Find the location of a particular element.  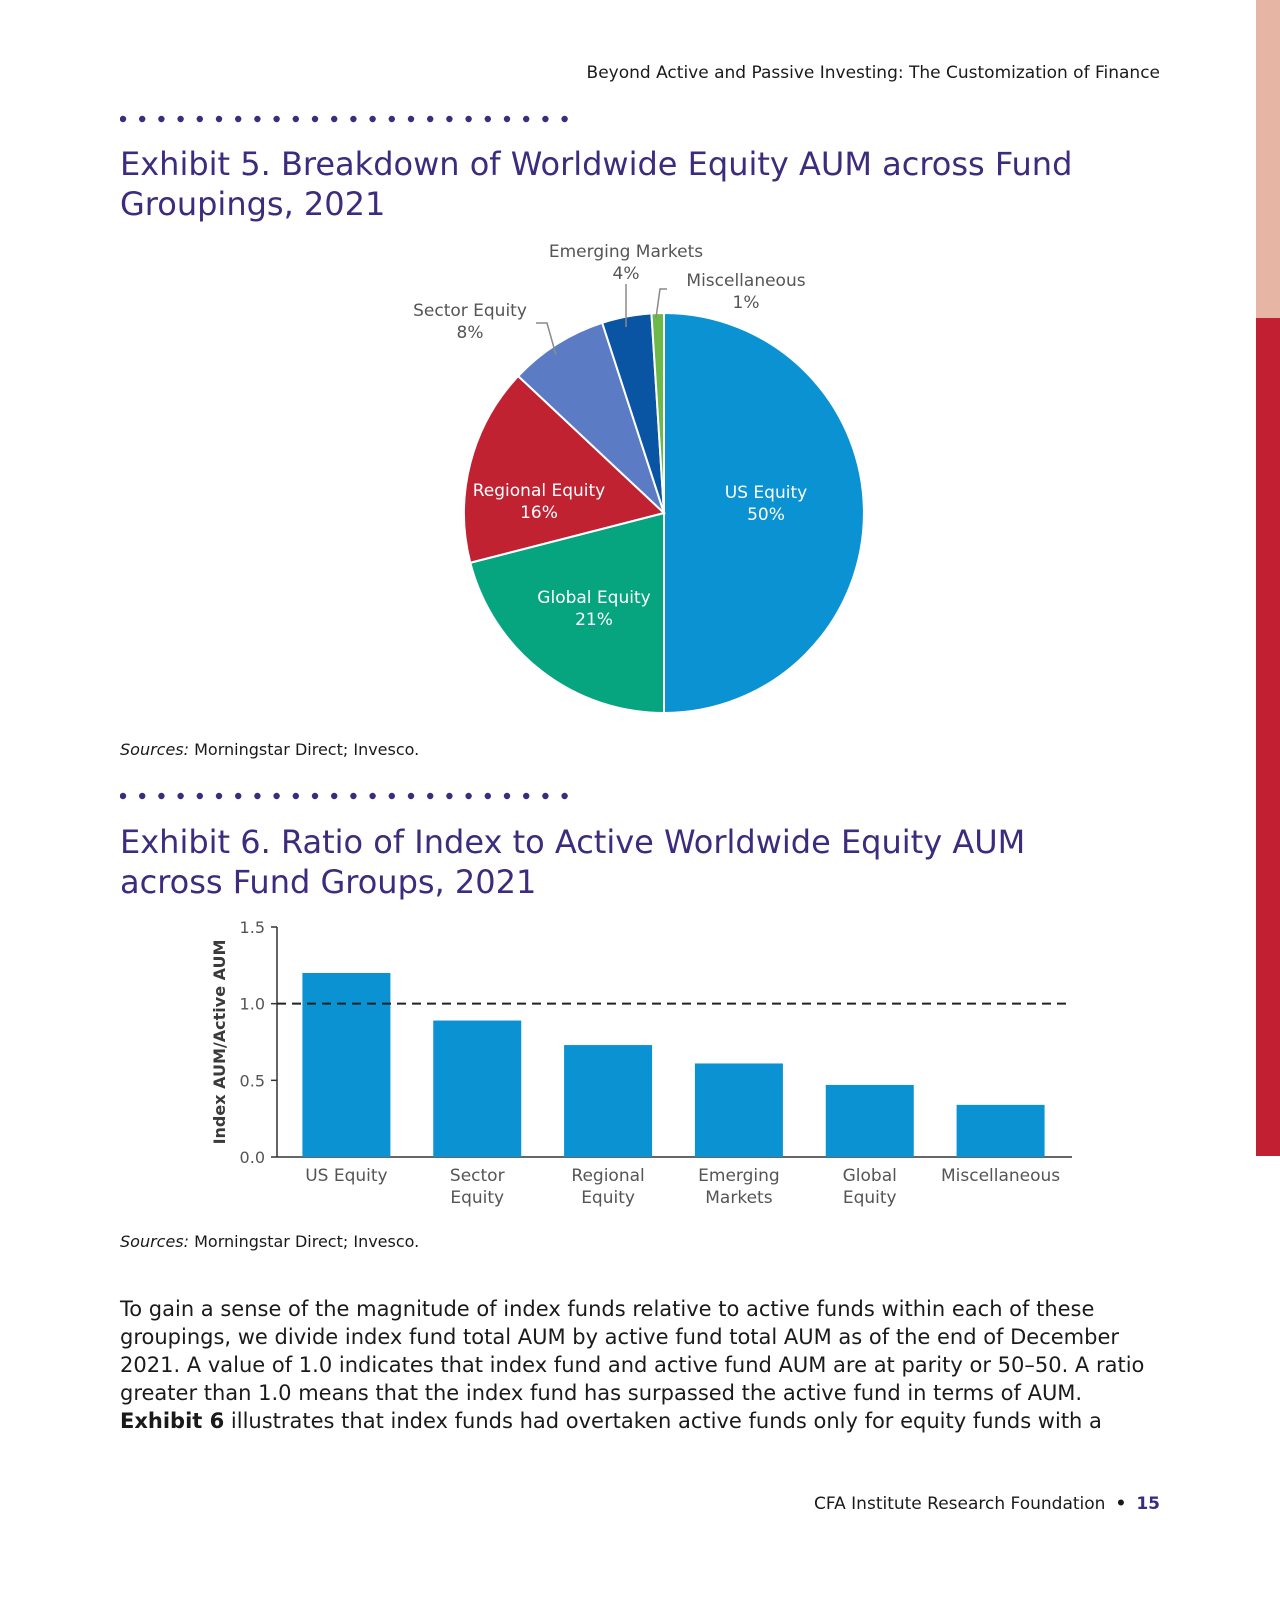

bar-emerging-markets is located at coordinates (738, 1110).